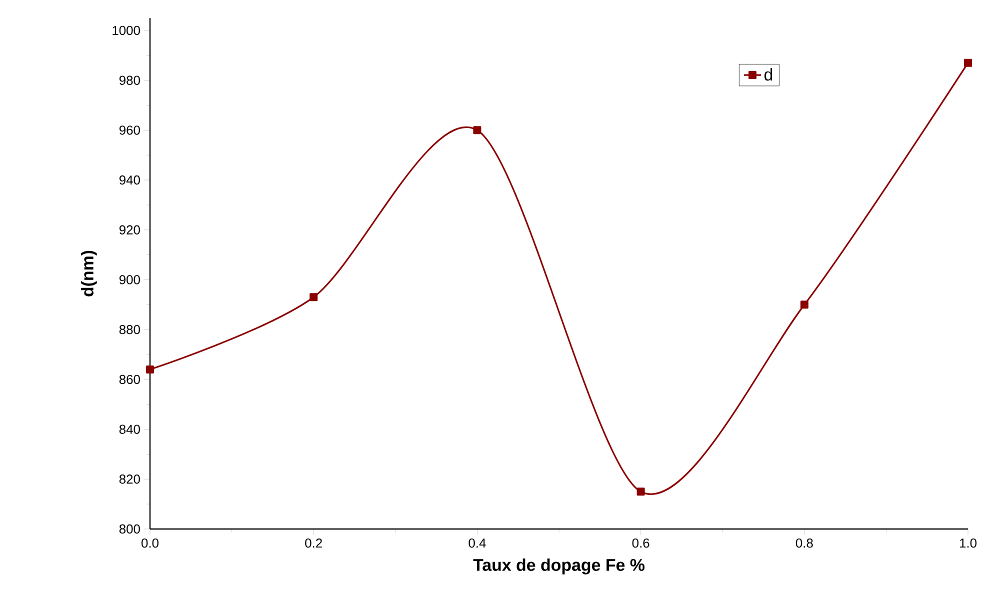 The image size is (987, 616). Describe the element at coordinates (126, 31) in the screenshot. I see `y-tick-label: 1000` at that location.